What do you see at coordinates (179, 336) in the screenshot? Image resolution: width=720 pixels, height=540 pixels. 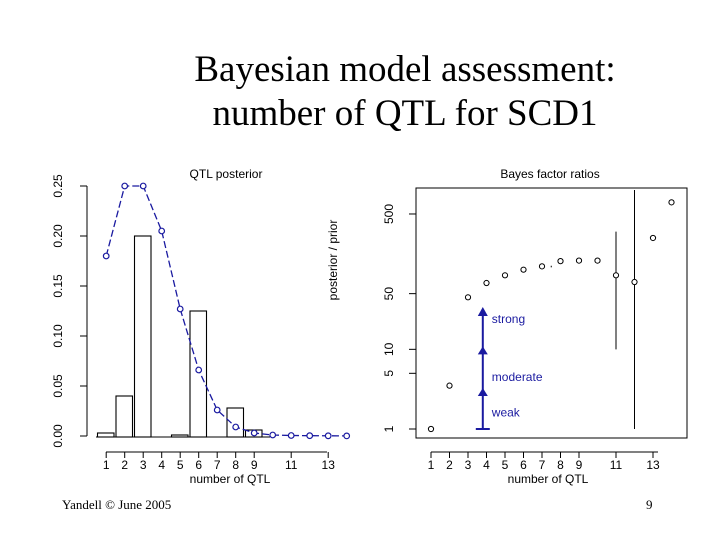 I see `left-bars` at bounding box center [179, 336].